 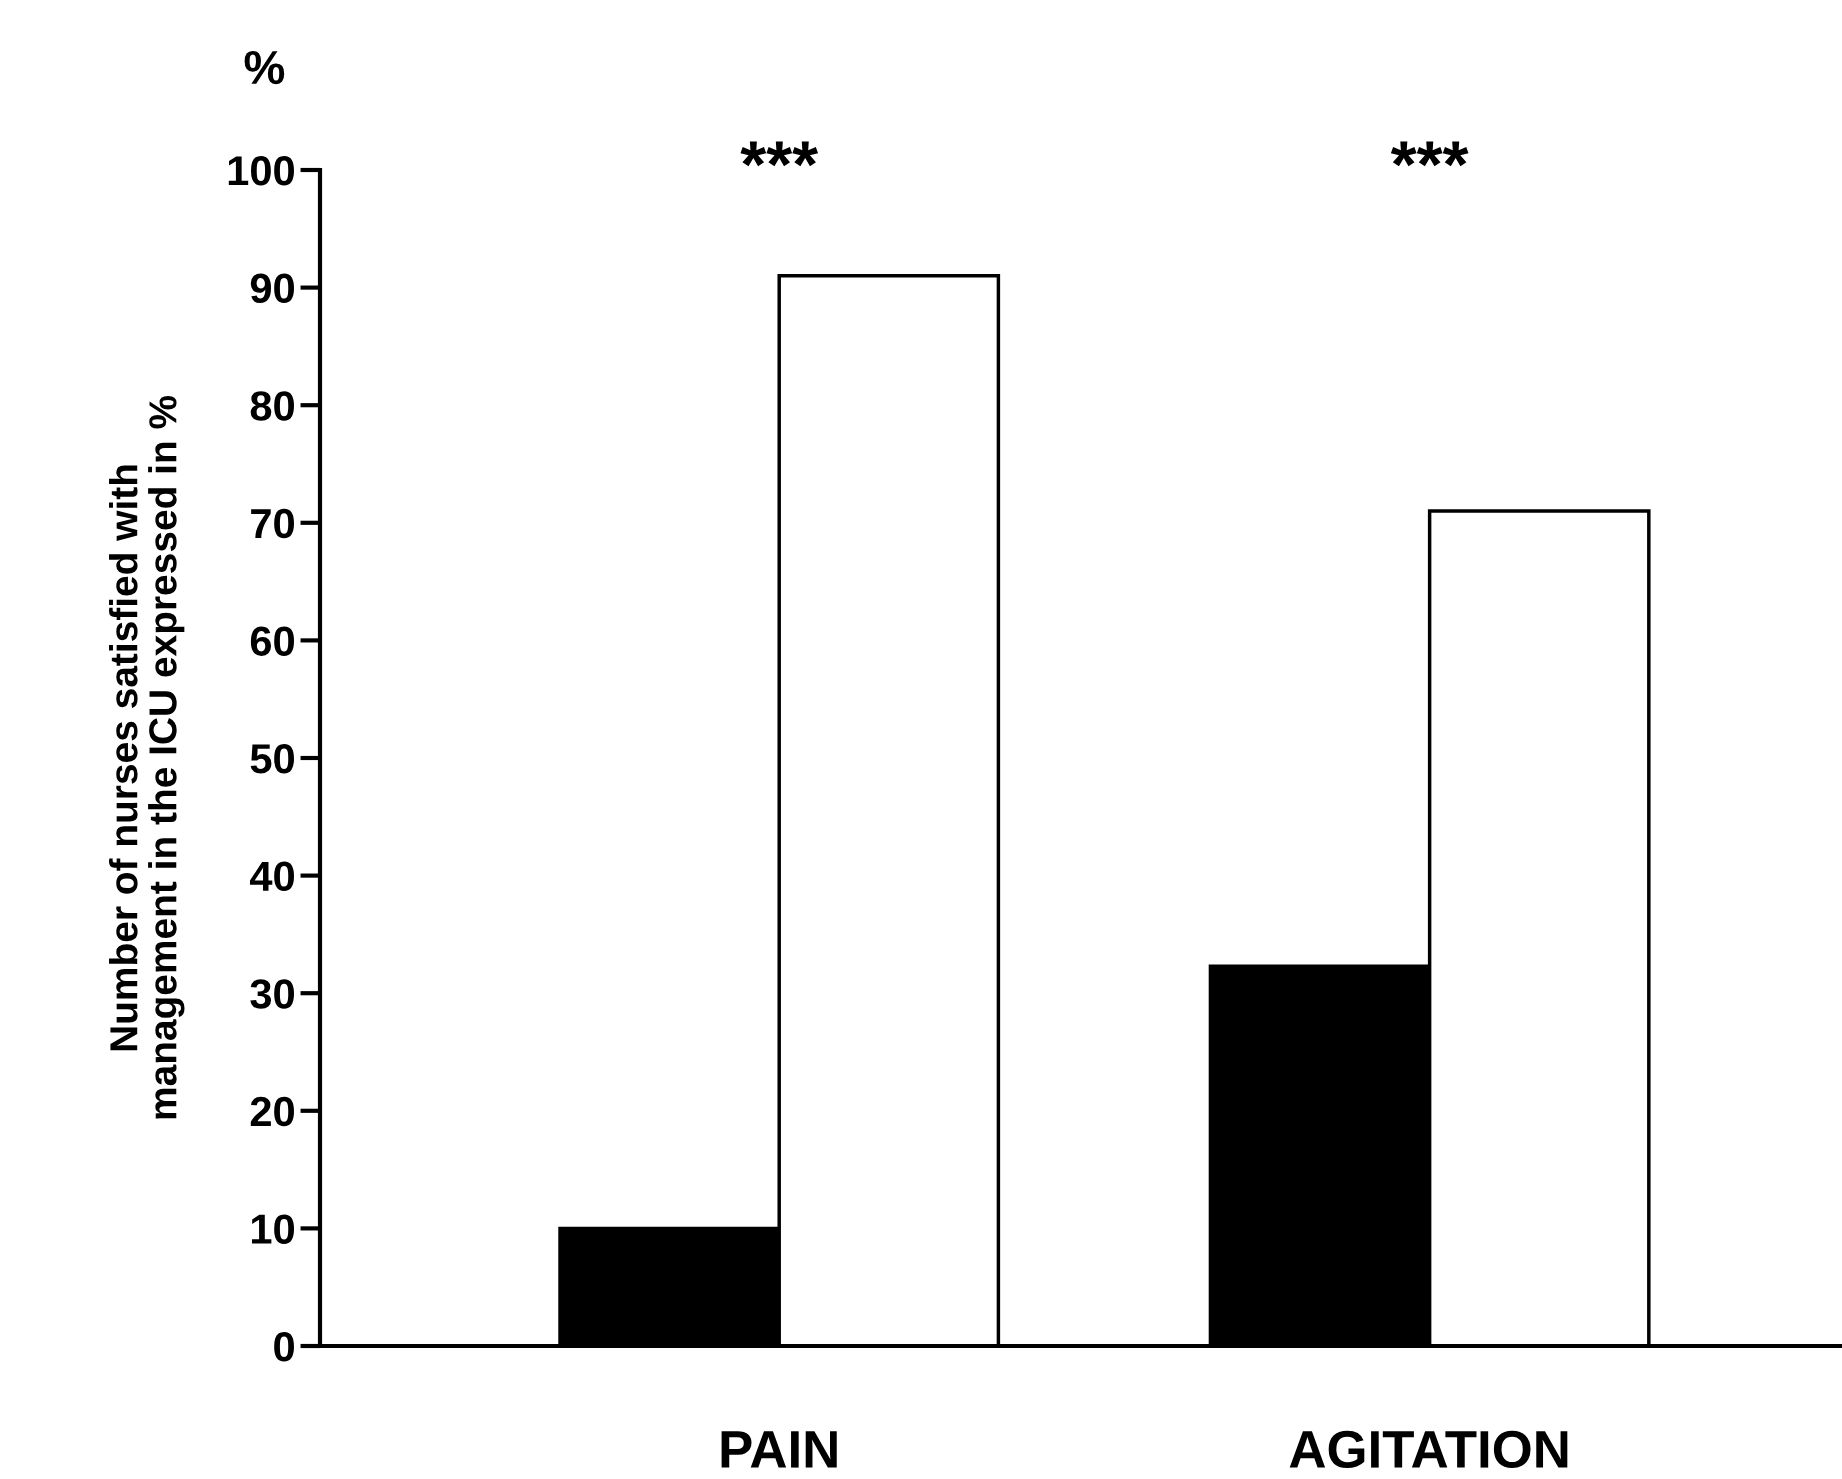 What do you see at coordinates (272, 759) in the screenshot?
I see `y-tick-label: 50` at bounding box center [272, 759].